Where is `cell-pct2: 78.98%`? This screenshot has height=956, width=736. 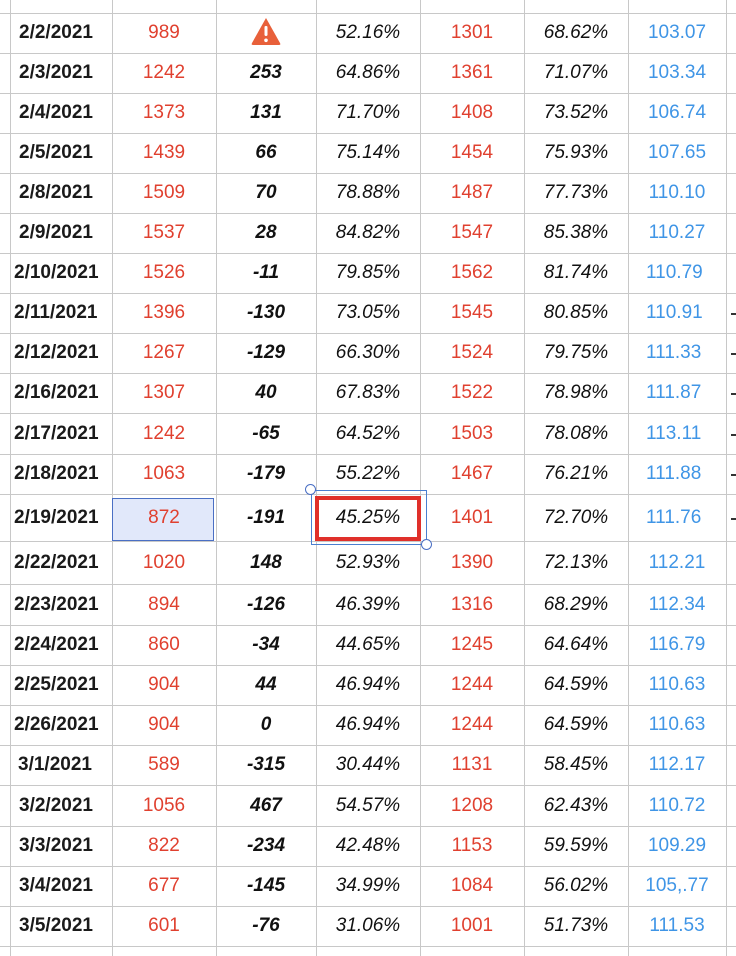 cell-pct2: 78.98% is located at coordinates (576, 392).